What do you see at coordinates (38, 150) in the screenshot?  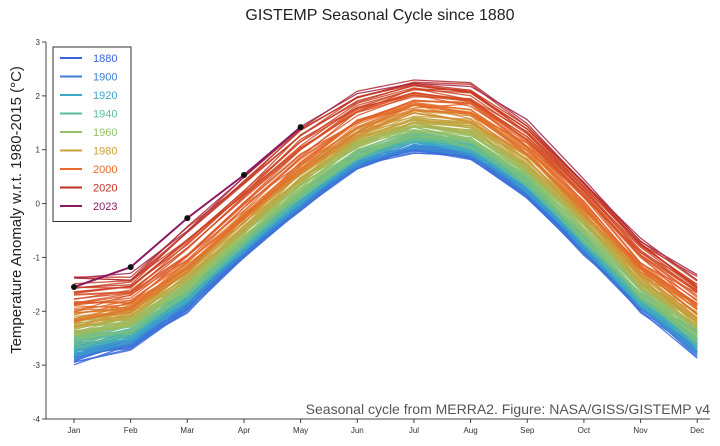 I see `y-tick-label: 1` at bounding box center [38, 150].